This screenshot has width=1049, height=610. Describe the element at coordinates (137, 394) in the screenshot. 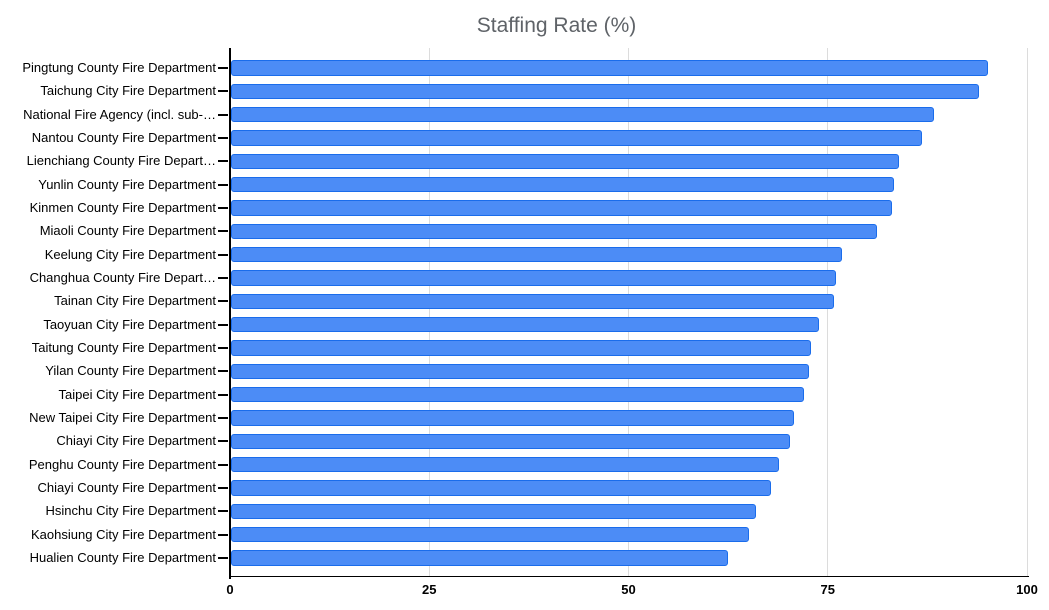

I see `category-label: Taipei City Fire Department` at that location.